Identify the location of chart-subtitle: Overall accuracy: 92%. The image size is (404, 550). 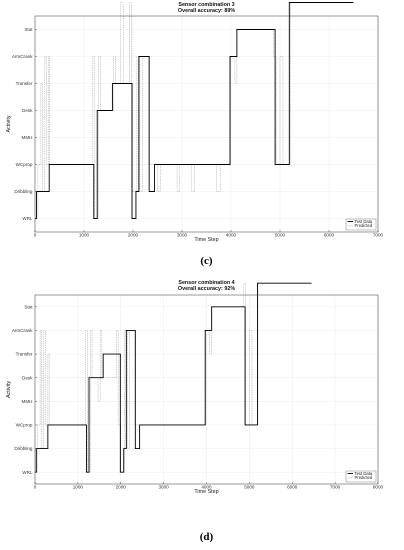
(206, 289).